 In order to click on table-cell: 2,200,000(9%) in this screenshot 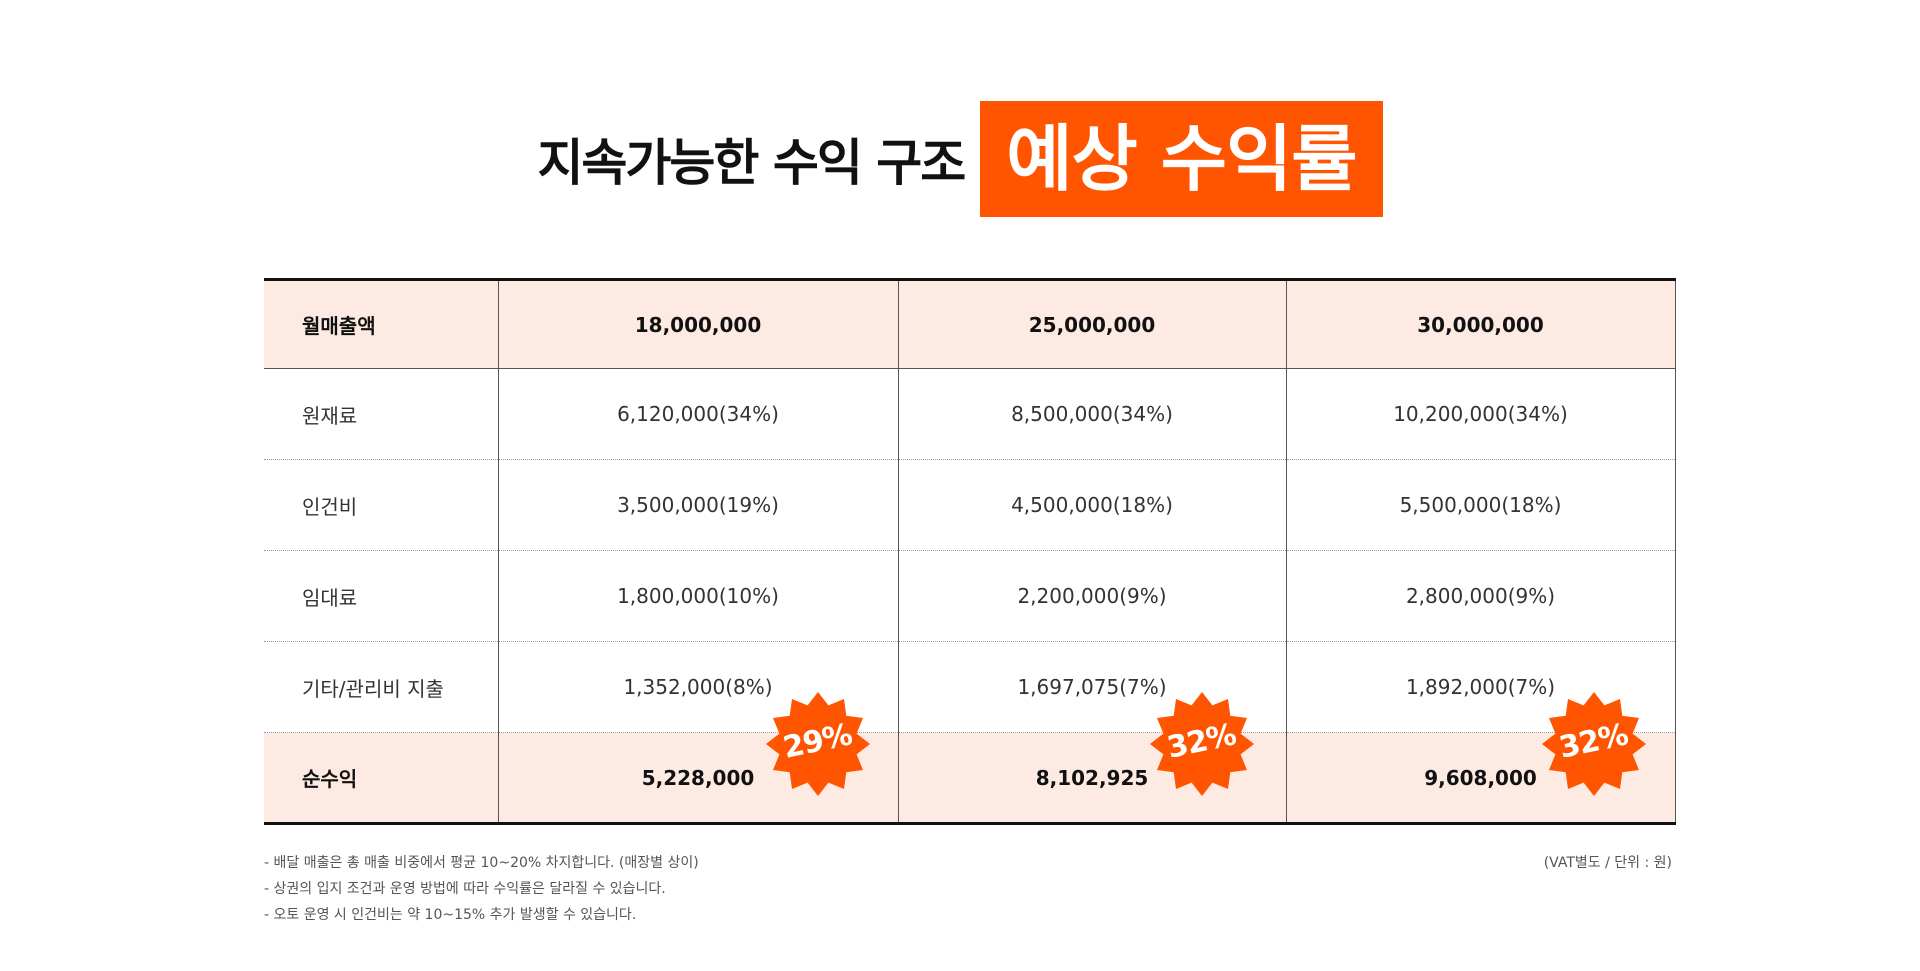, I will do `click(1091, 596)`.